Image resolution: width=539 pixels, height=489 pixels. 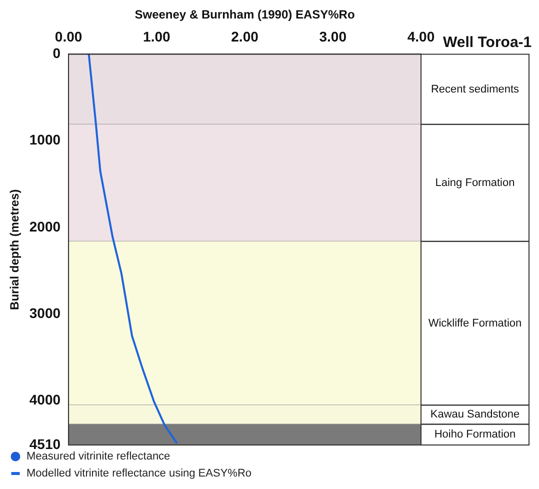 What do you see at coordinates (475, 182) in the screenshot?
I see `band-label: Laing Formation` at bounding box center [475, 182].